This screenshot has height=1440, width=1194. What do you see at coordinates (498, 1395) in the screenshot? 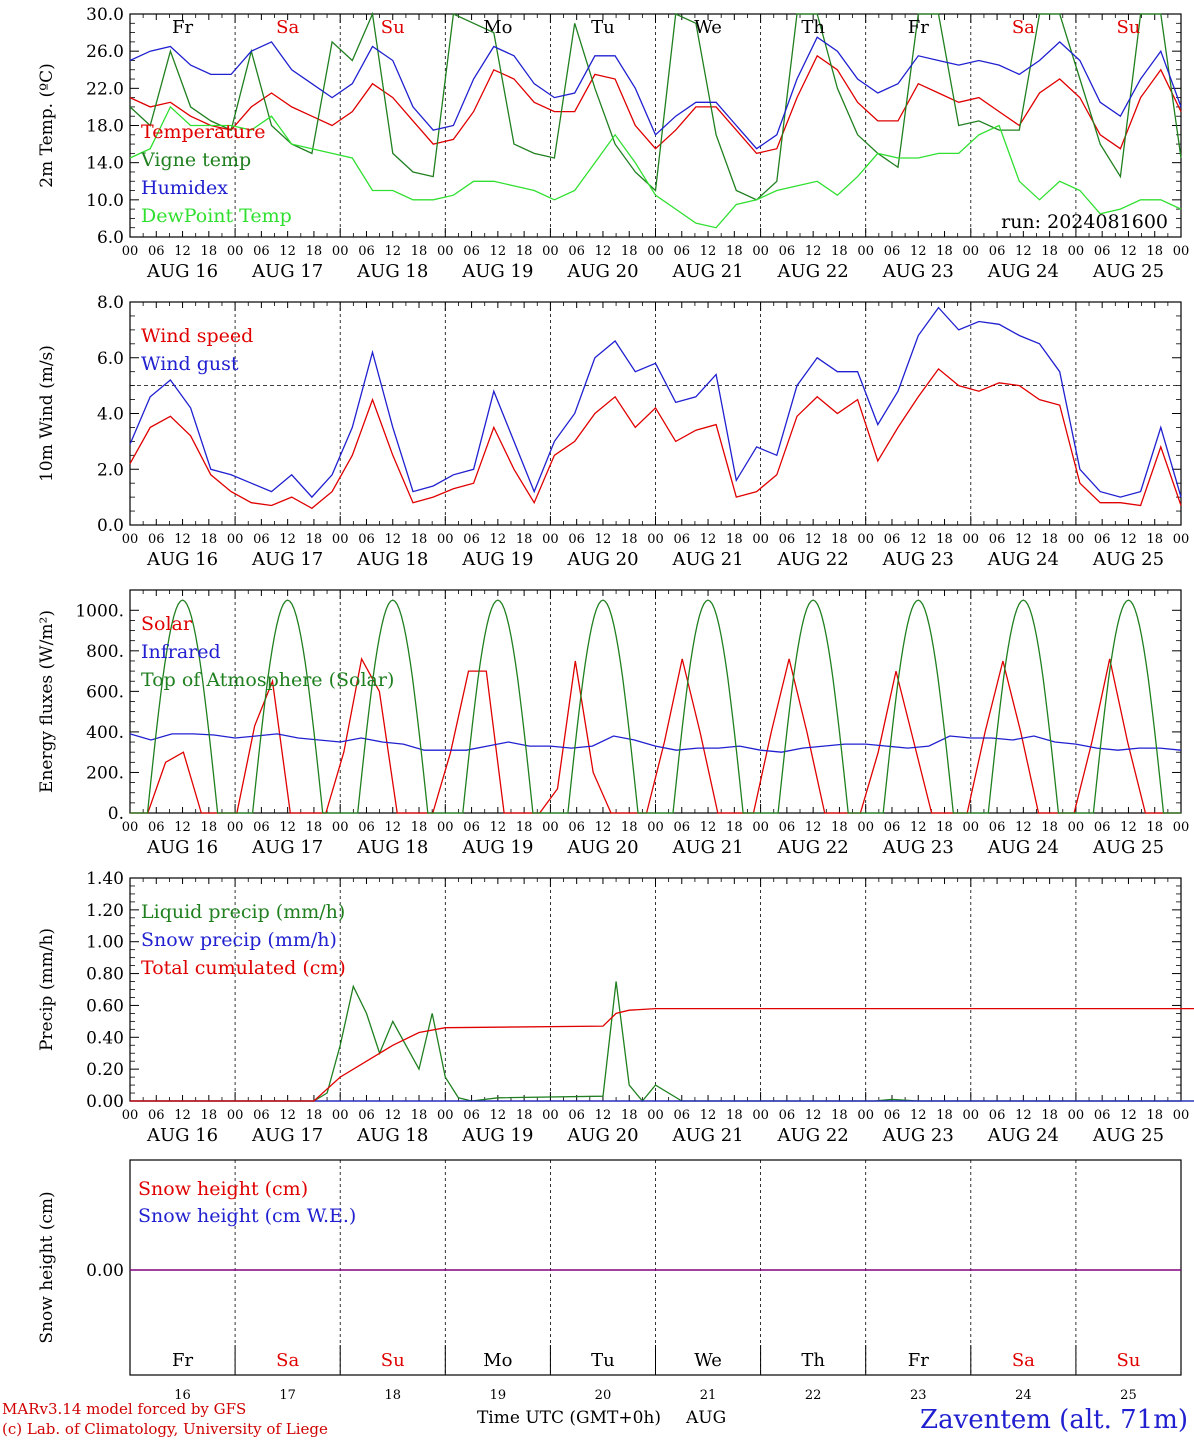
I see `day-number: 19` at bounding box center [498, 1395].